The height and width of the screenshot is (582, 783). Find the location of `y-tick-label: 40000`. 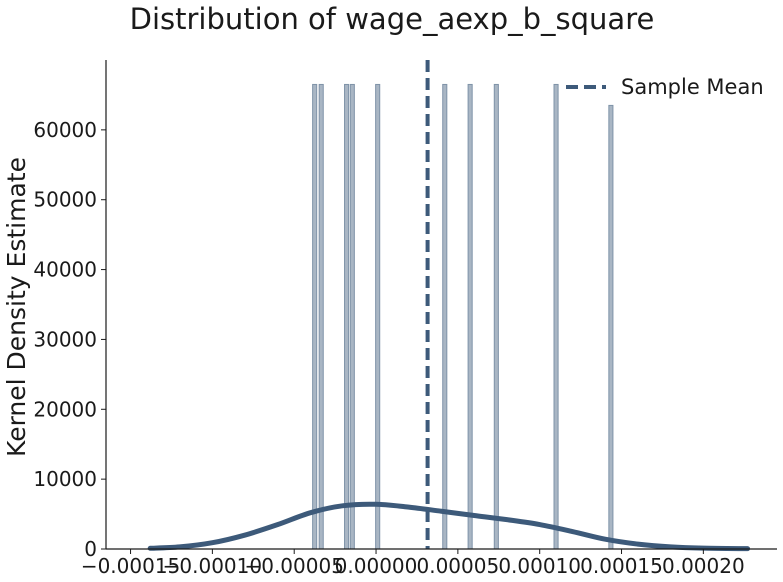

y-tick-label: 40000 is located at coordinates (65, 270).